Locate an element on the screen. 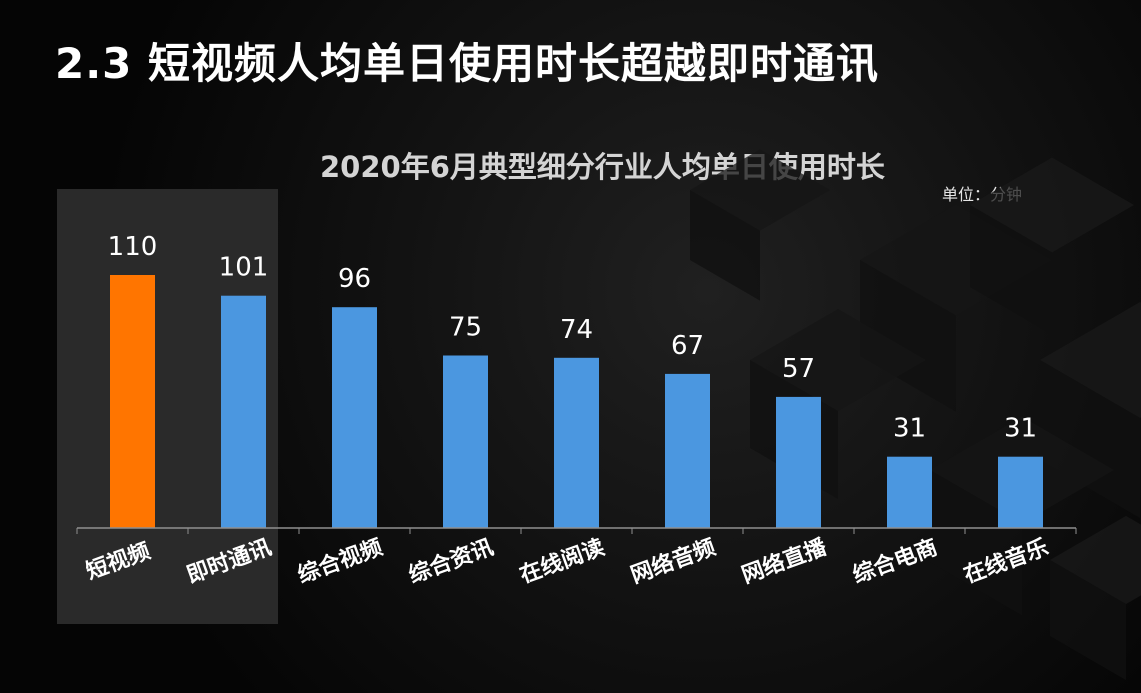 This screenshot has height=693, width=1141. category-label-6: 网络音频 is located at coordinates (673, 561).